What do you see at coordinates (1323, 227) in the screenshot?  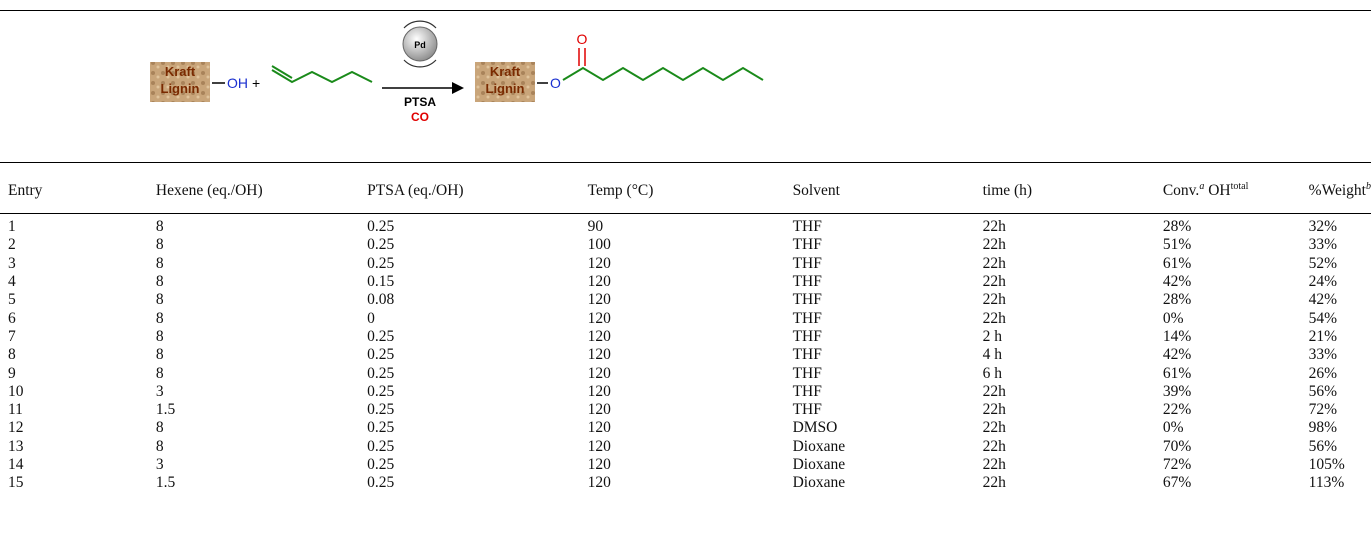 I see `table-cell: 32%` at bounding box center [1323, 227].